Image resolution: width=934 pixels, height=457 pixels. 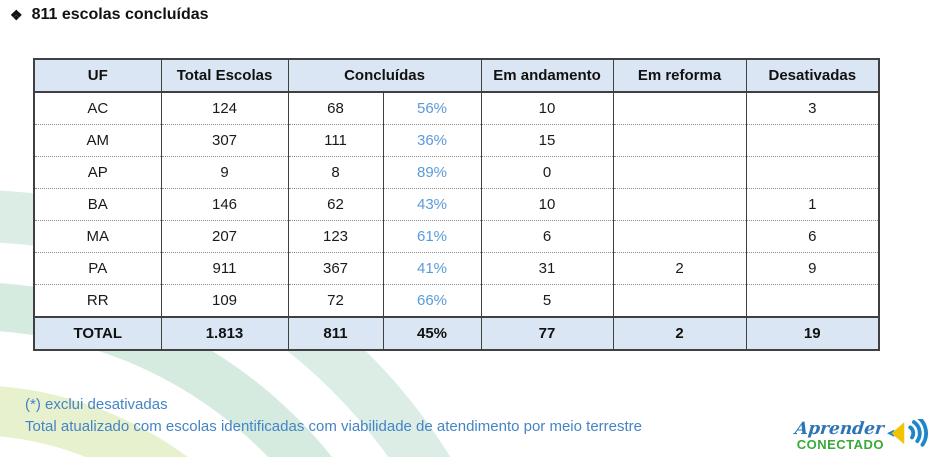 What do you see at coordinates (432, 236) in the screenshot?
I see `cell-pct: 61%` at bounding box center [432, 236].